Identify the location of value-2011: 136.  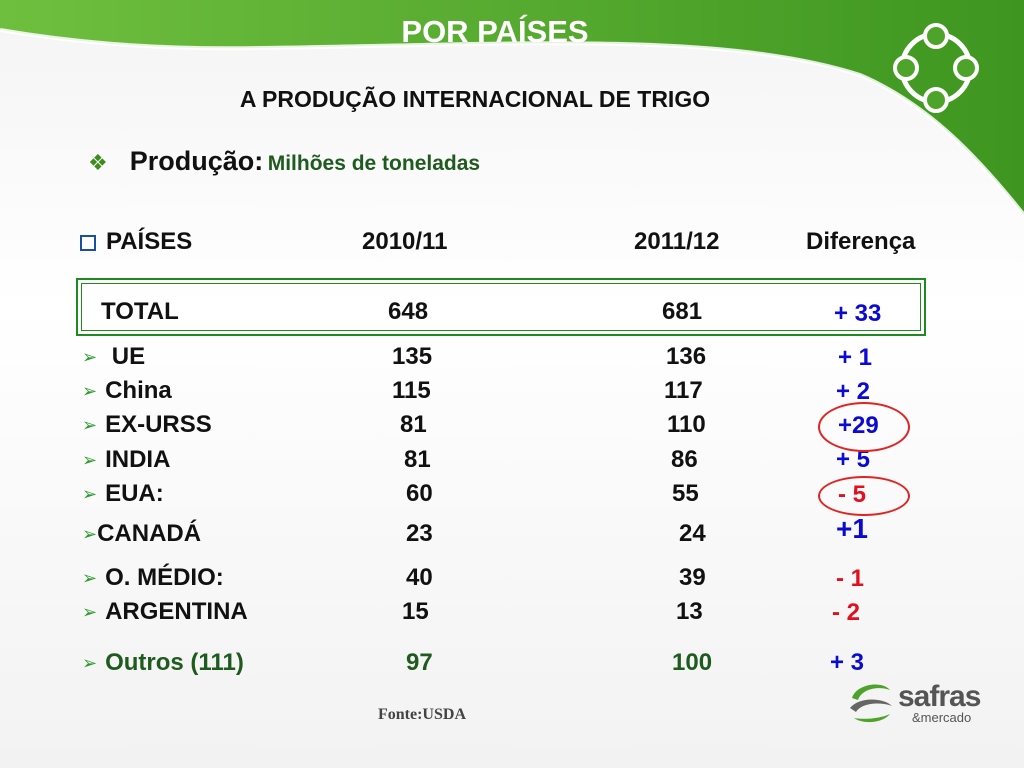
(686, 356).